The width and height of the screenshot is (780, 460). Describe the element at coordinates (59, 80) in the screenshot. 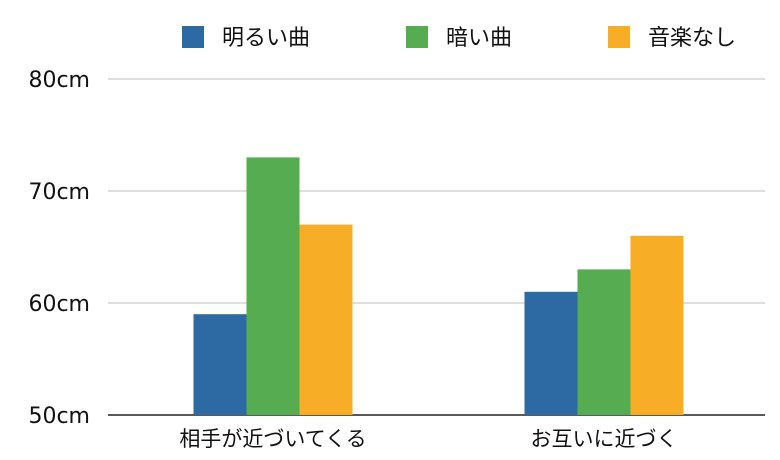

I see `y-tick-label: 80cm` at that location.